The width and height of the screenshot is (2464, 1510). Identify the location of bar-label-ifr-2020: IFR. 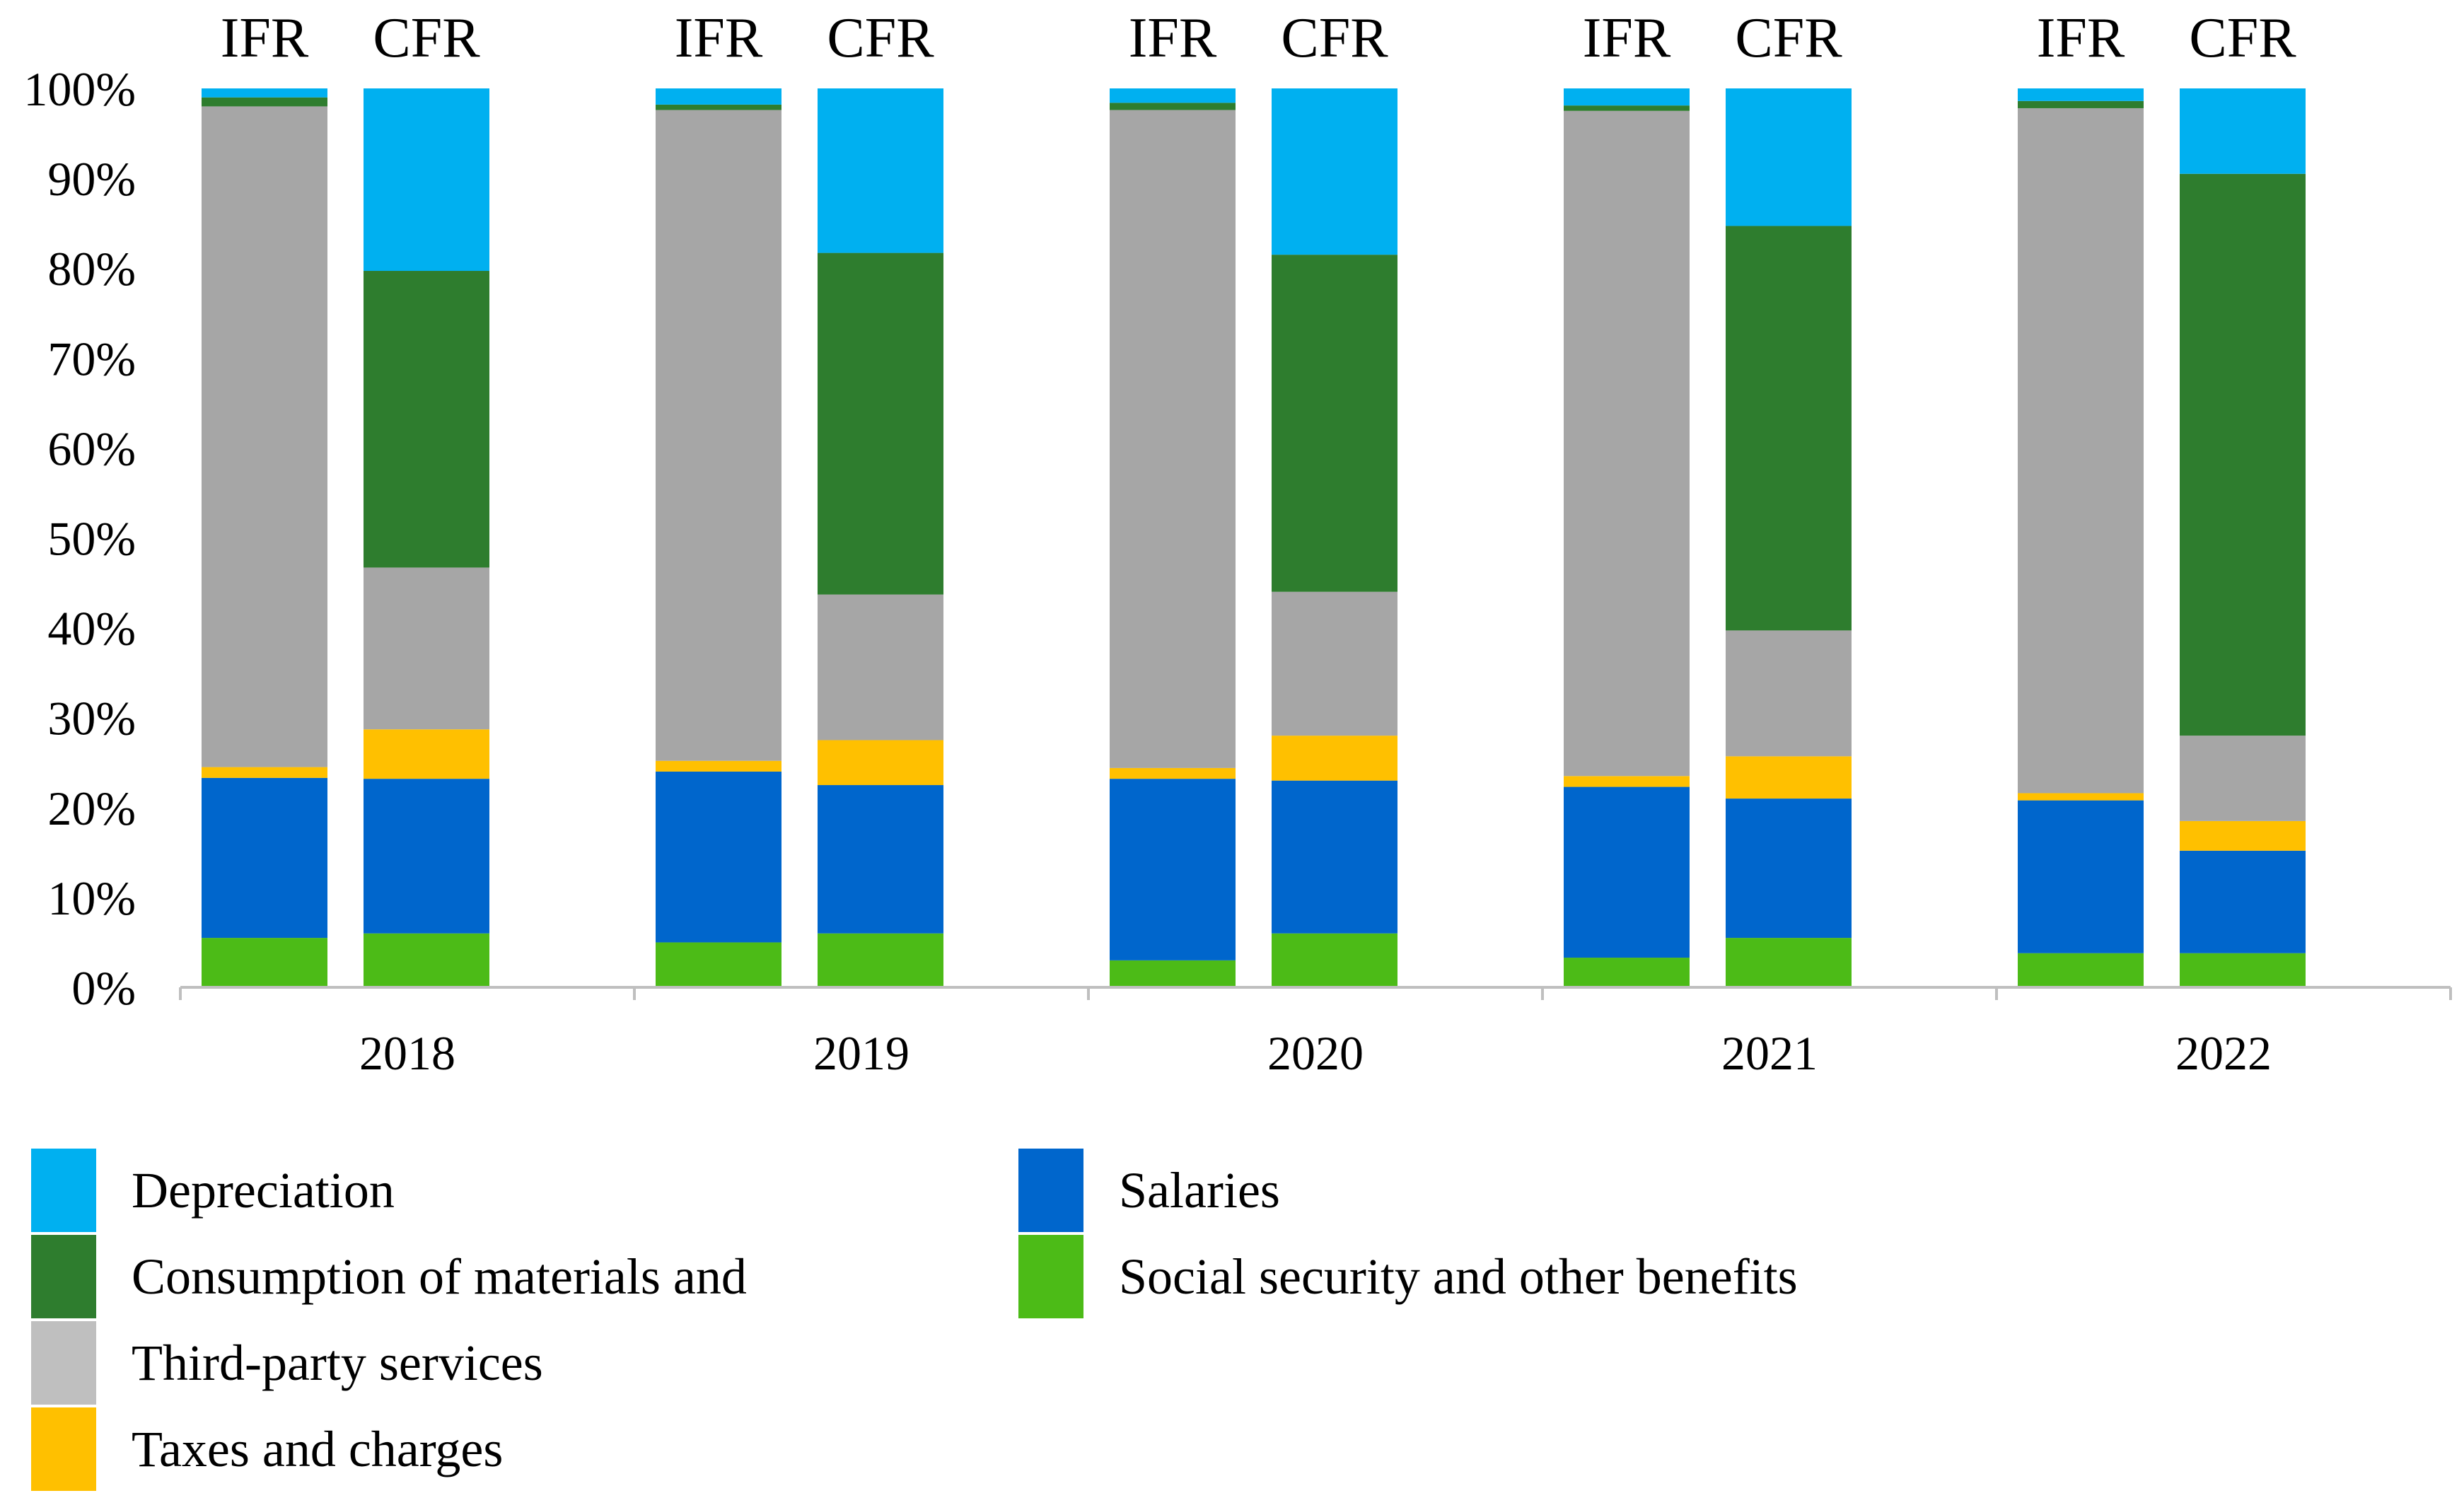
(1173, 38).